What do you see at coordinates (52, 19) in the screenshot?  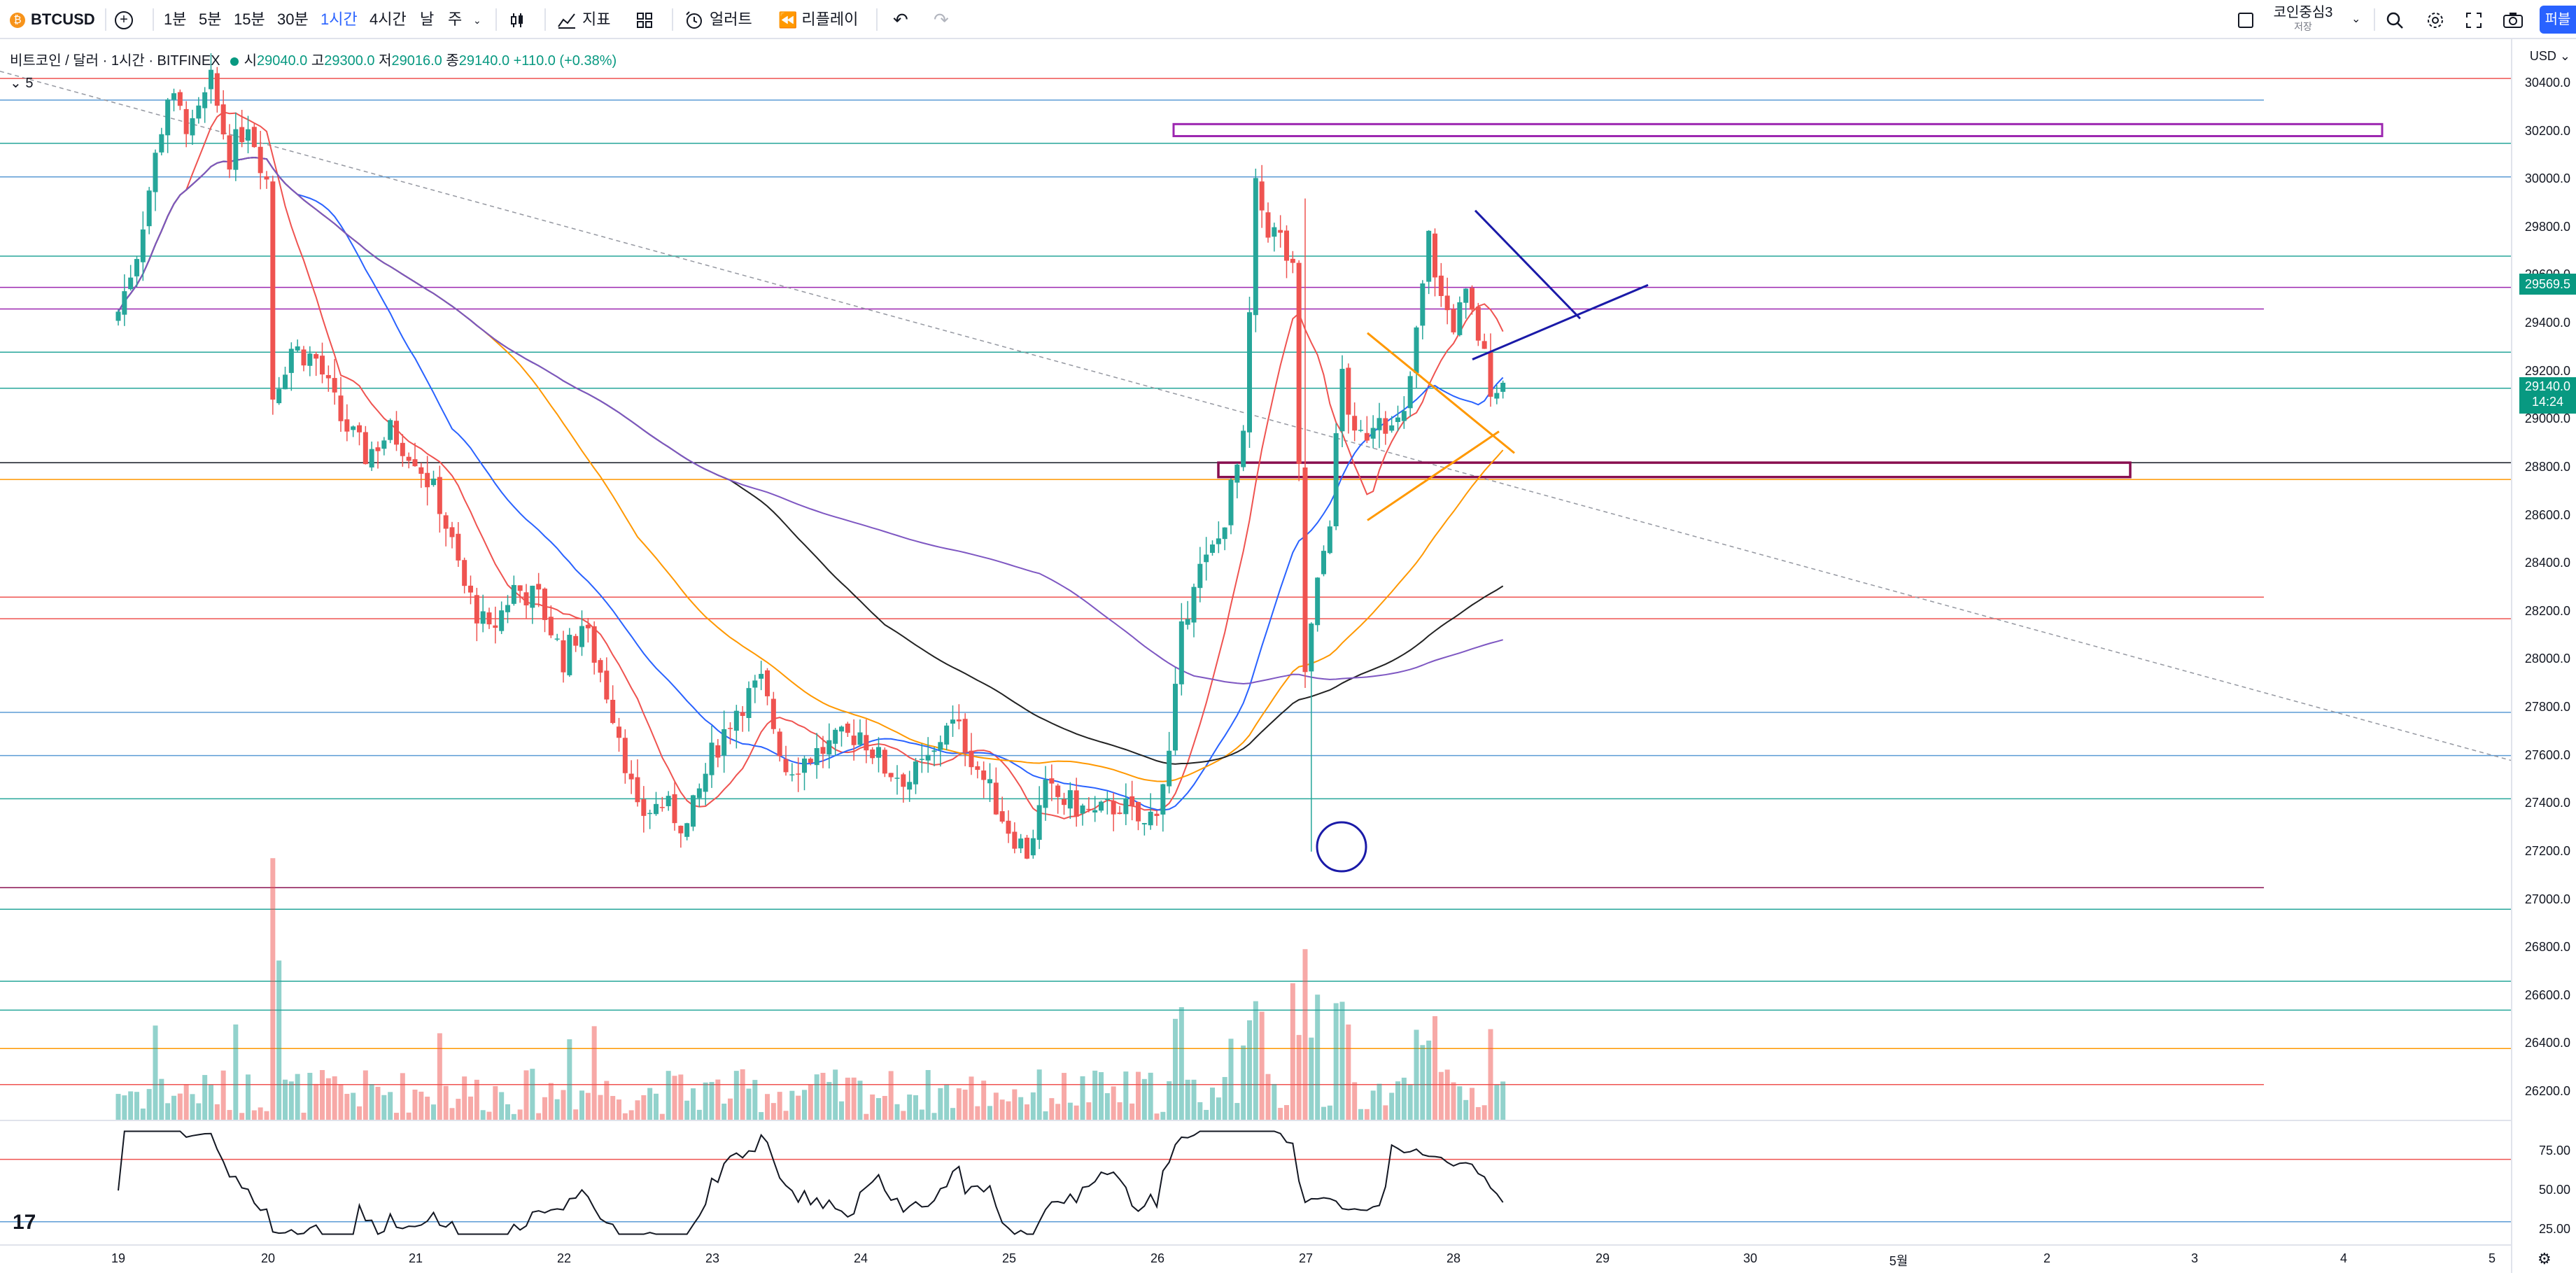 I see `symbol-search: ₿ BTCUSD` at bounding box center [52, 19].